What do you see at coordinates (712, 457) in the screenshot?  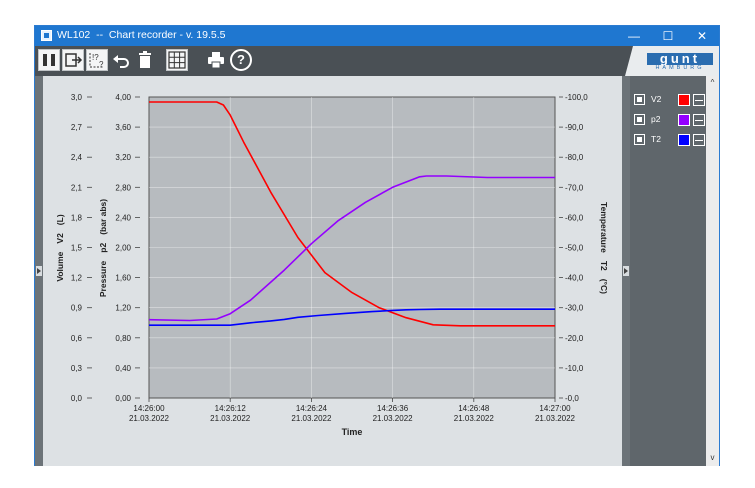 I see `scroll-down-icon: v` at bounding box center [712, 457].